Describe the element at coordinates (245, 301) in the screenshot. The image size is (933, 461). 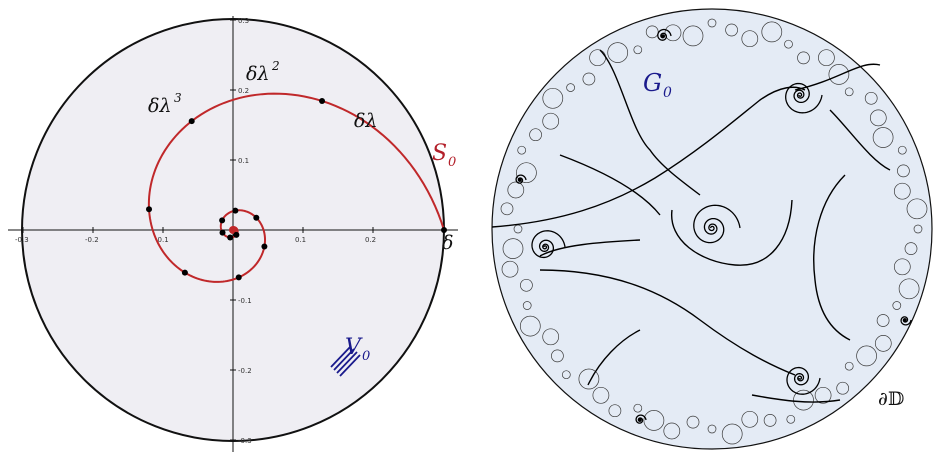
I see `y-tick-label: -0.1` at that location.